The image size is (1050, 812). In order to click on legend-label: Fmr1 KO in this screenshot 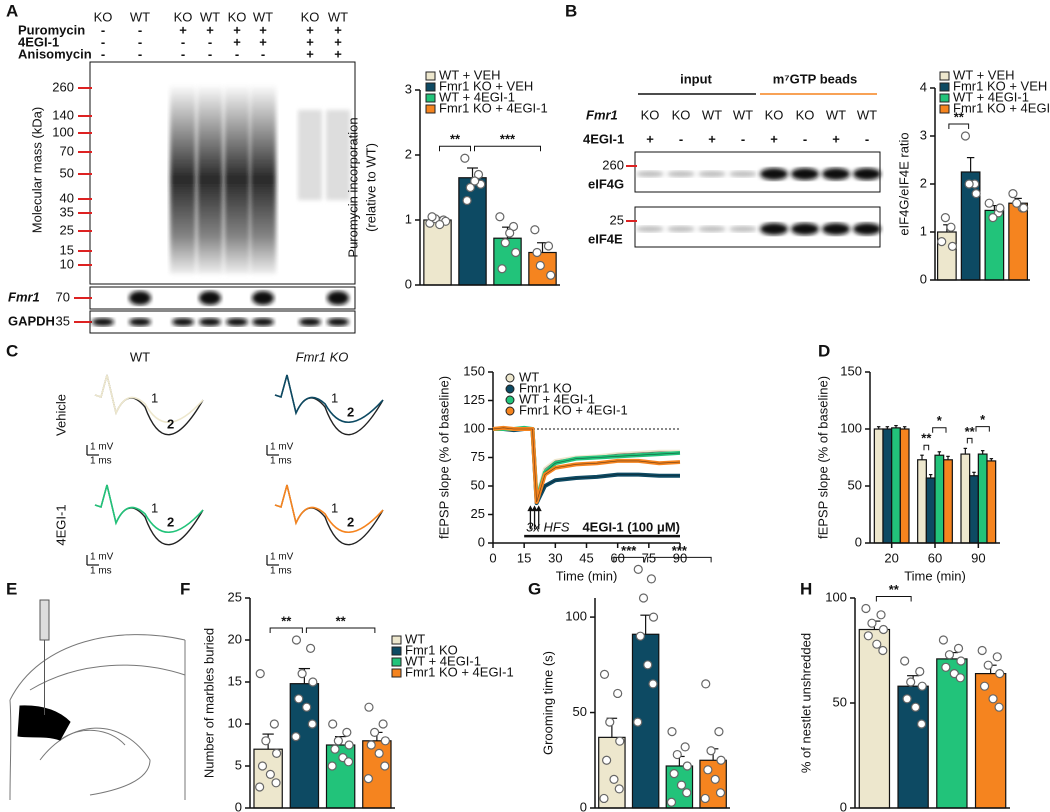, I will do `click(431, 649)`.